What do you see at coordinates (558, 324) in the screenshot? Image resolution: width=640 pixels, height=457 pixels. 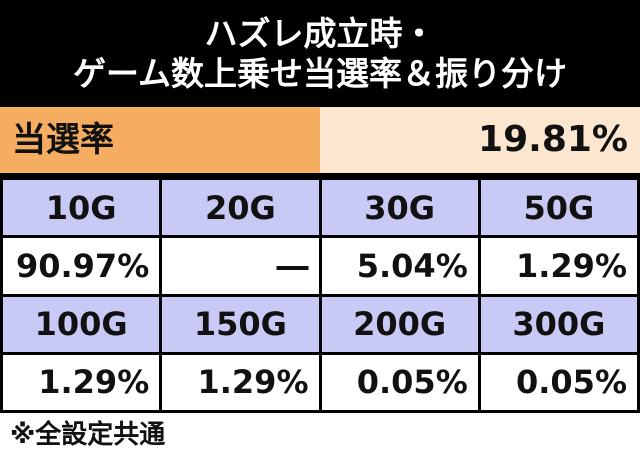 I see `header-cell: 300G` at bounding box center [558, 324].